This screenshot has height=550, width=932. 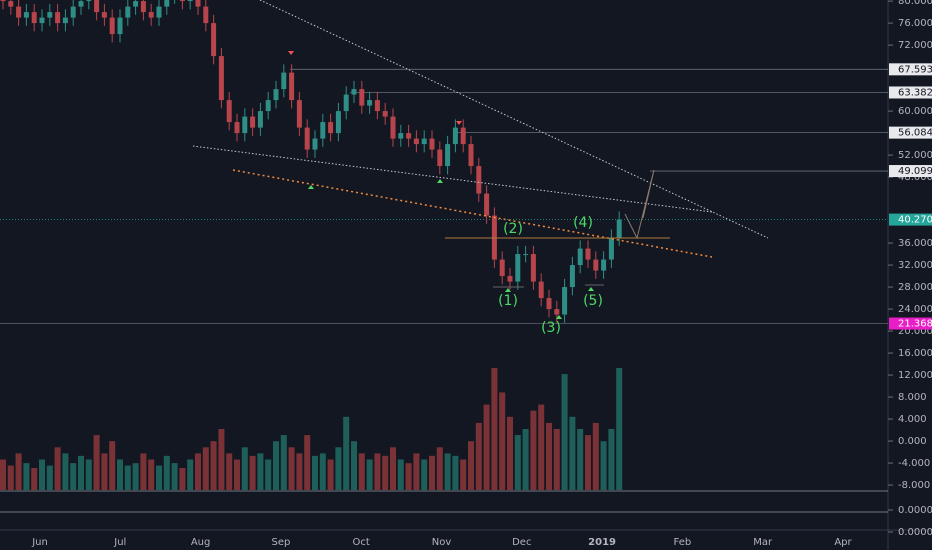 I want to click on level-label: 63.382, so click(x=915, y=92).